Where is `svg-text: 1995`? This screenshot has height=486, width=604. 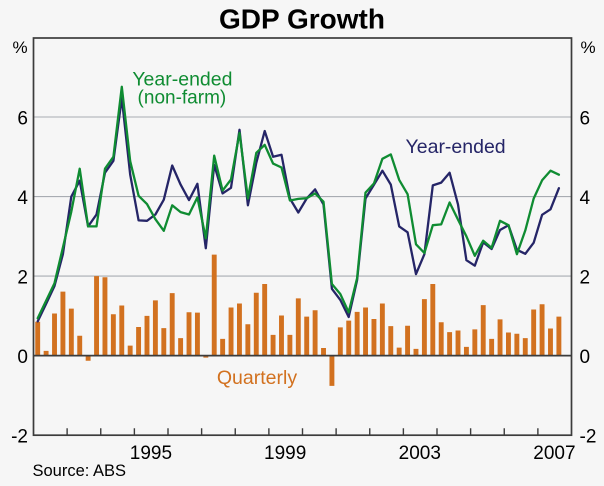 svg-text: 1995 is located at coordinates (151, 453).